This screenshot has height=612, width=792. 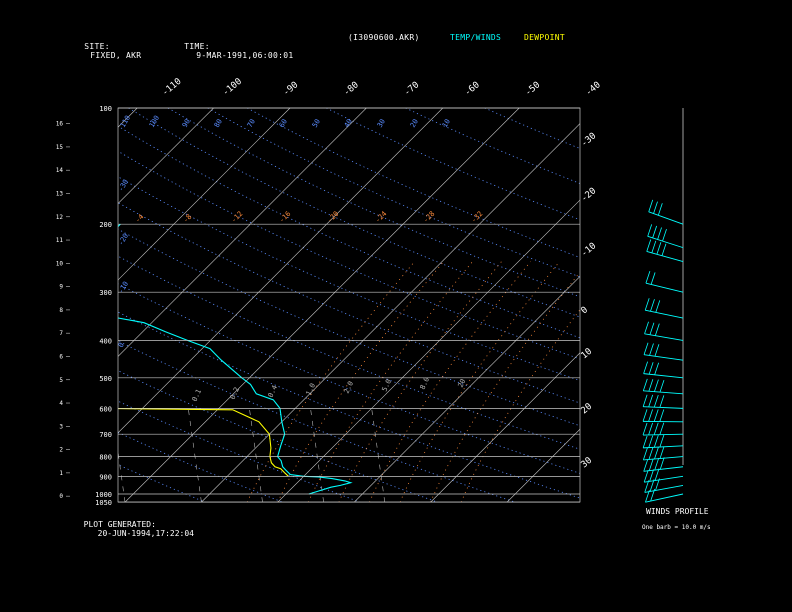 What do you see at coordinates (61, 426) in the screenshot?
I see `height-label: 3` at bounding box center [61, 426].